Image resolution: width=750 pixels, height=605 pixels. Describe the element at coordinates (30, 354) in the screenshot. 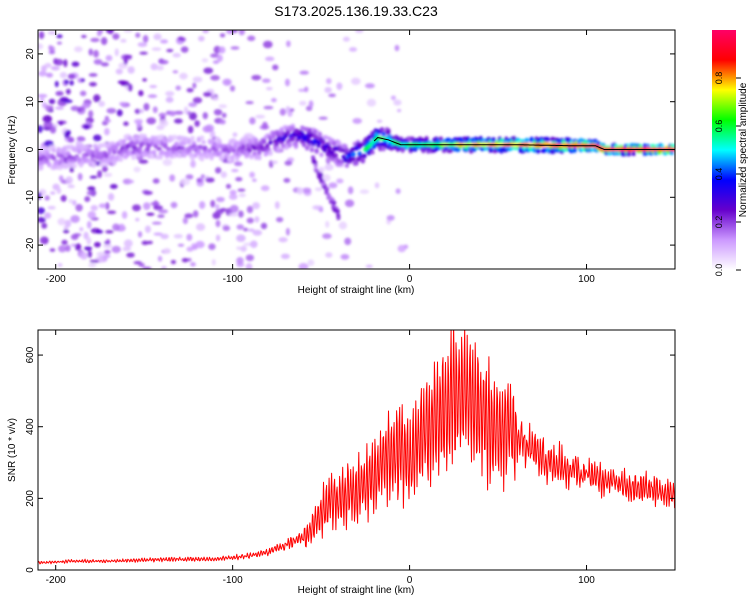

I see `snr-y-tick-label: 600` at that location.